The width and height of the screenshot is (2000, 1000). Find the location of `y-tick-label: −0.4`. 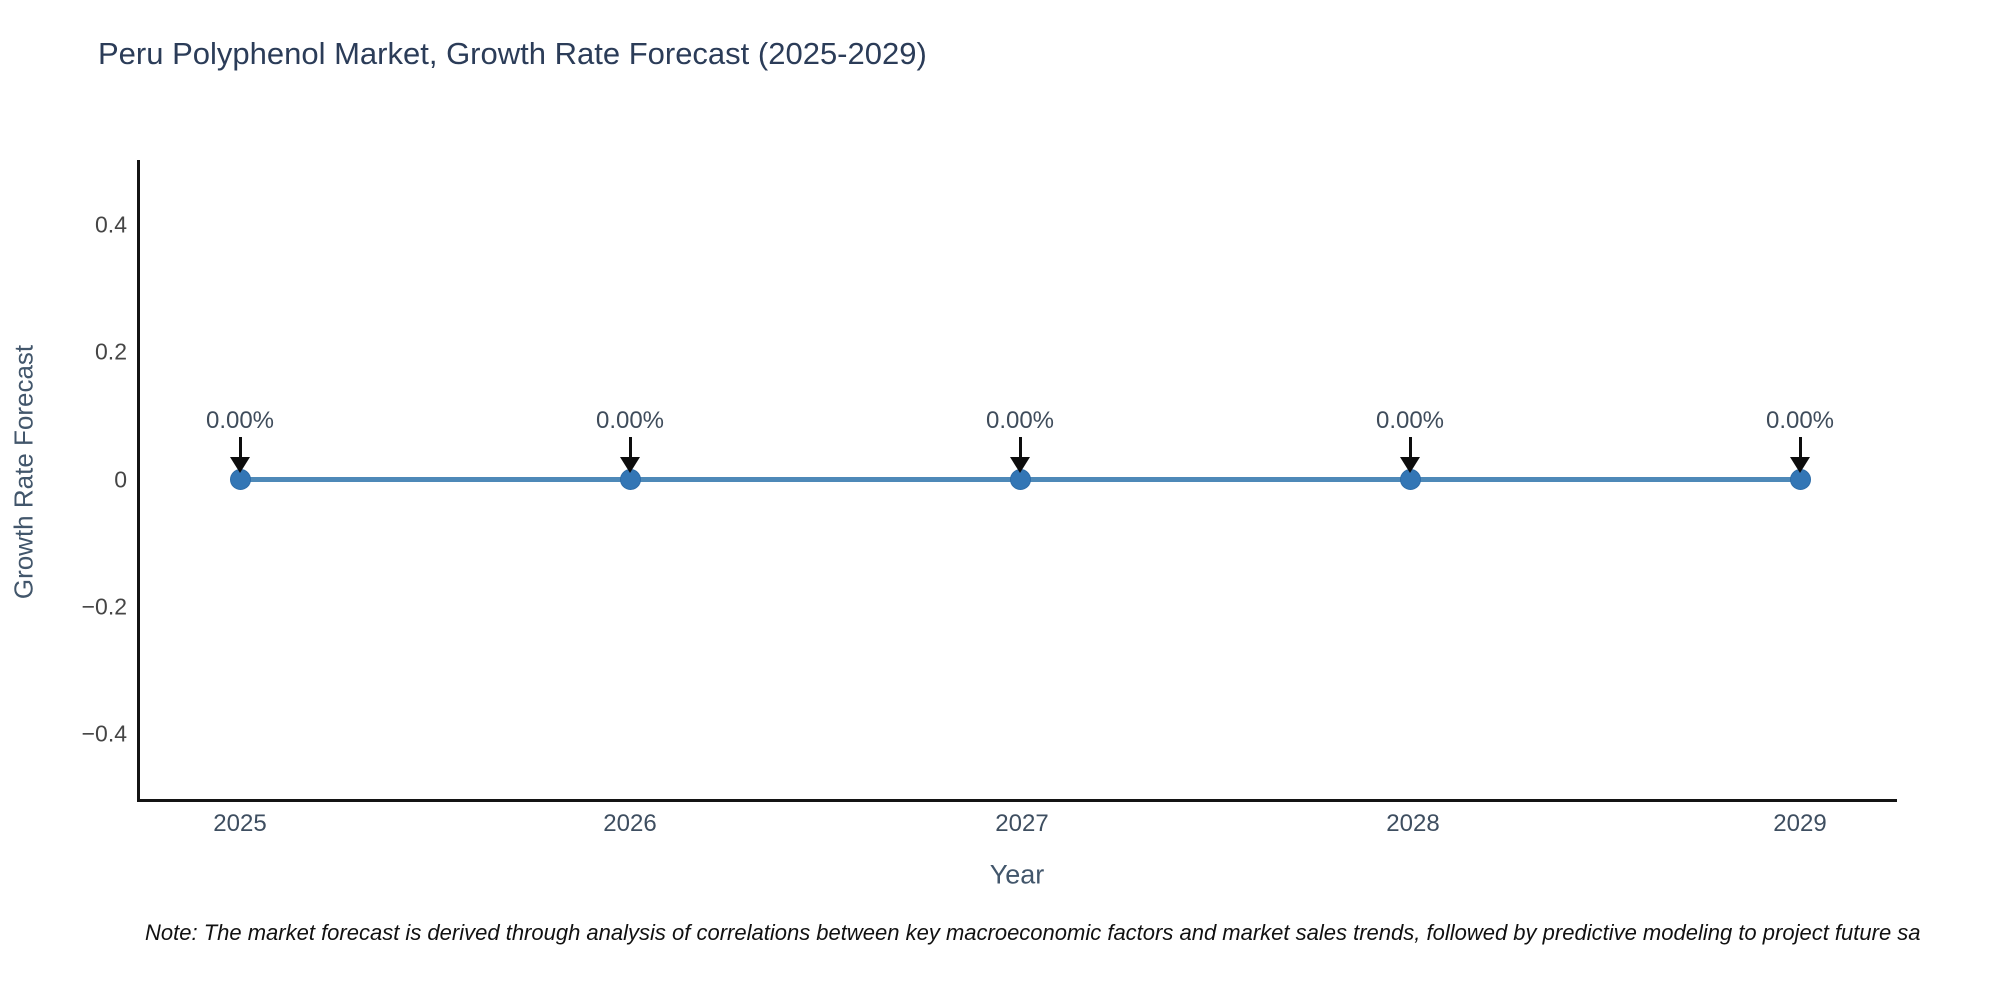

y-tick-label: −0.4 is located at coordinates (104, 733).